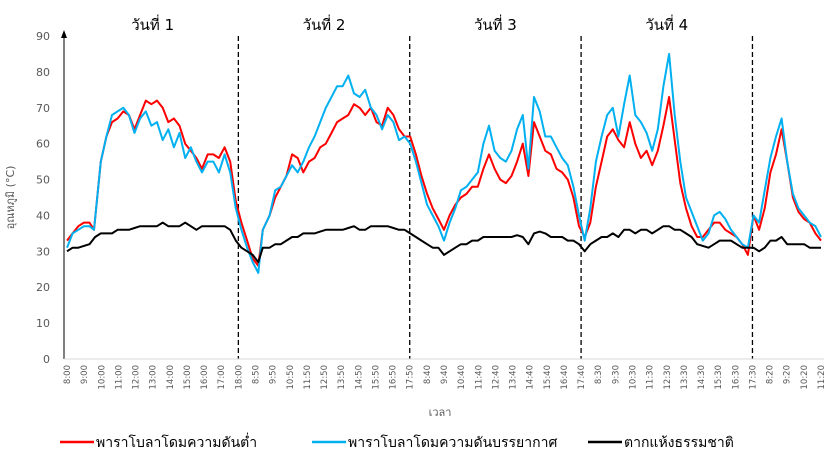 The width and height of the screenshot is (826, 470). Describe the element at coordinates (46, 359) in the screenshot. I see `y-tick-label: 0` at that location.